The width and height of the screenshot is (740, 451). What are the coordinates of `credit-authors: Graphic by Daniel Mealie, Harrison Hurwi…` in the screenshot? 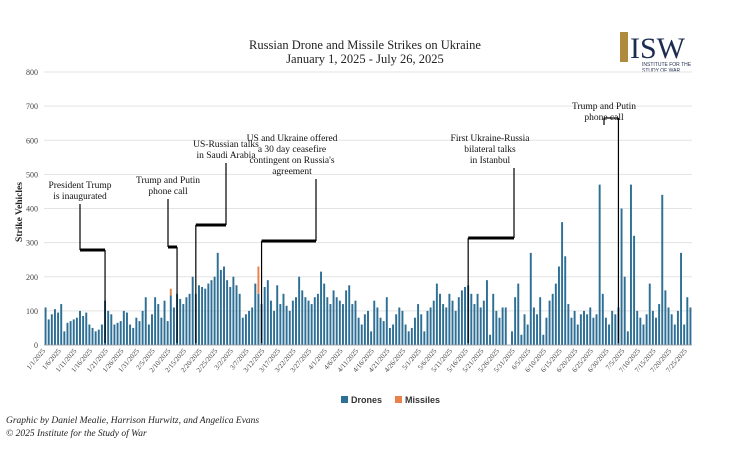 It's located at (132, 421).